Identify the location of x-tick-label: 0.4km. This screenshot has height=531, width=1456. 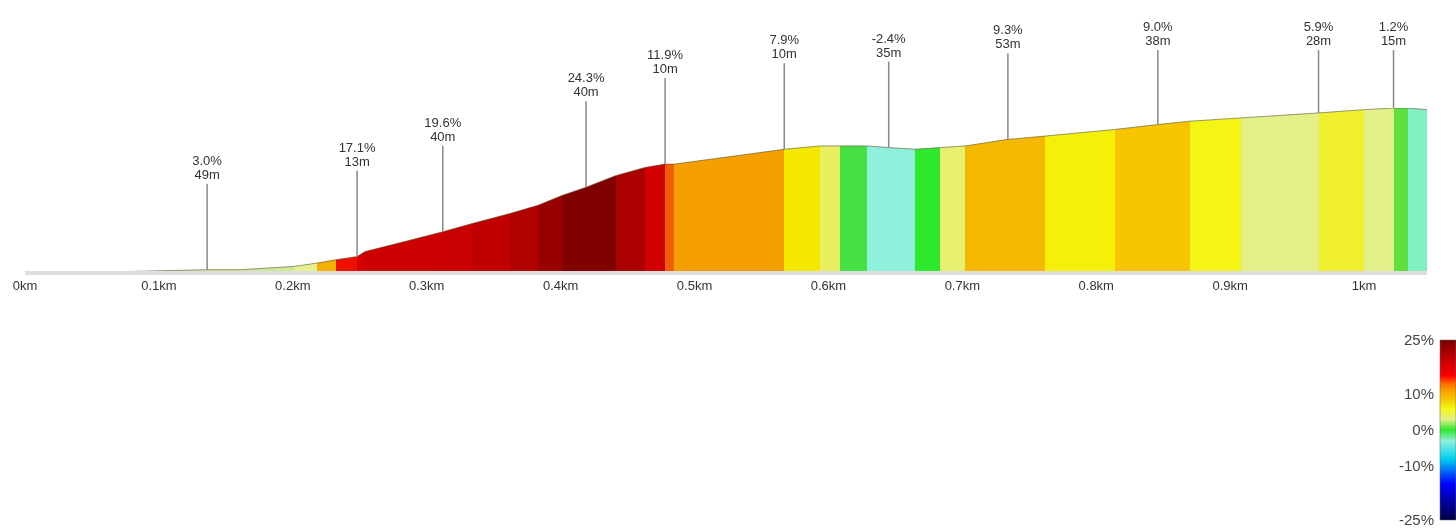
(560, 286).